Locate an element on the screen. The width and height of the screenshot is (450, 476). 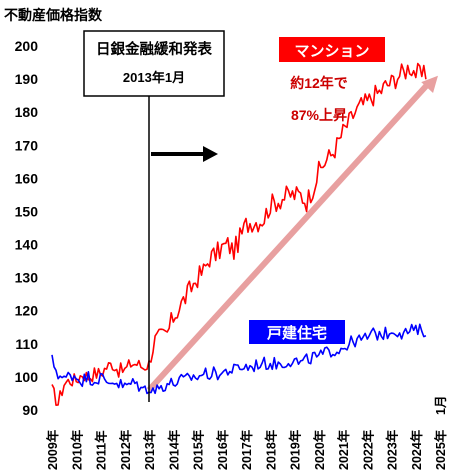
y-tick-label: 90 is located at coordinates (30, 410).